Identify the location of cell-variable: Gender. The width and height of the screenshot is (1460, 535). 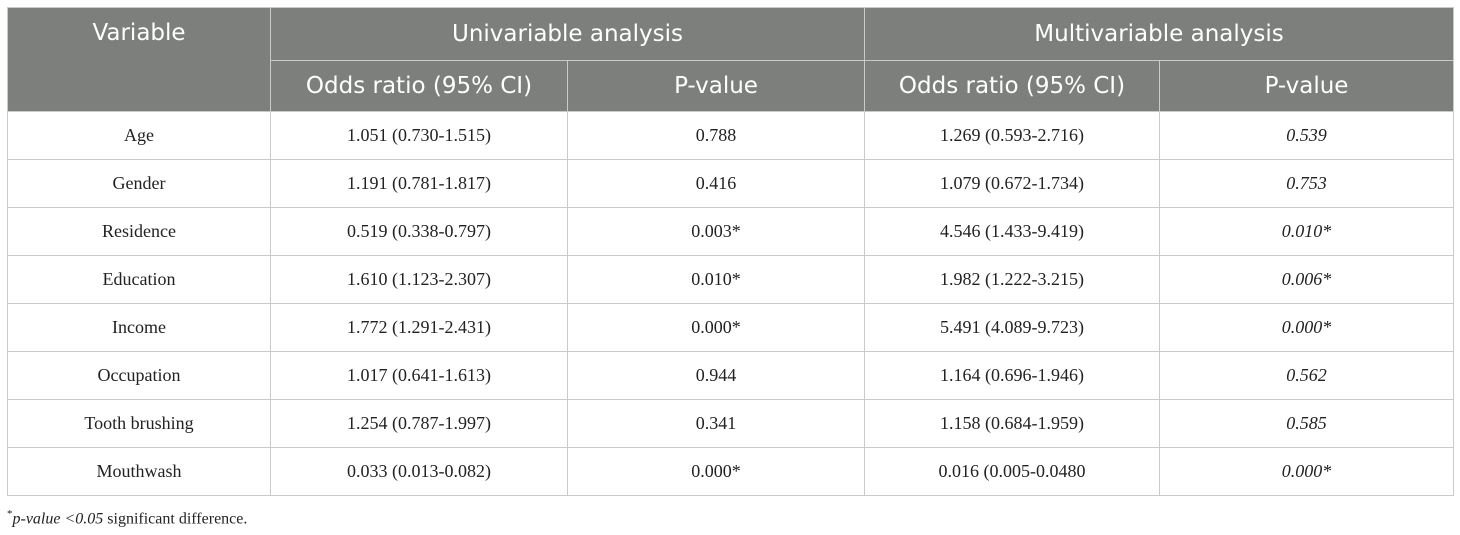
(139, 183).